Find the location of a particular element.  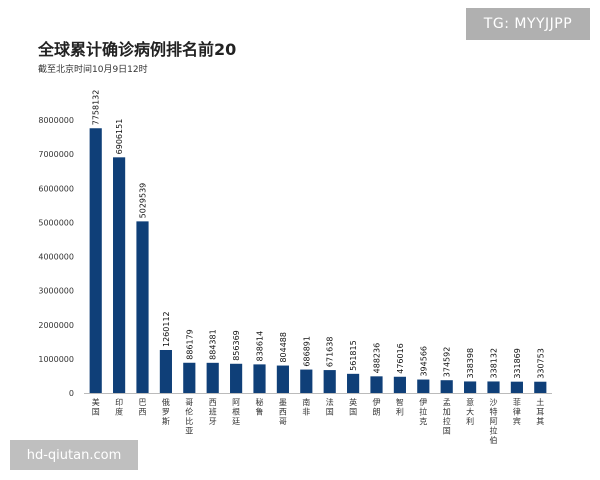

bar-value-label: 6906151 is located at coordinates (119, 137).